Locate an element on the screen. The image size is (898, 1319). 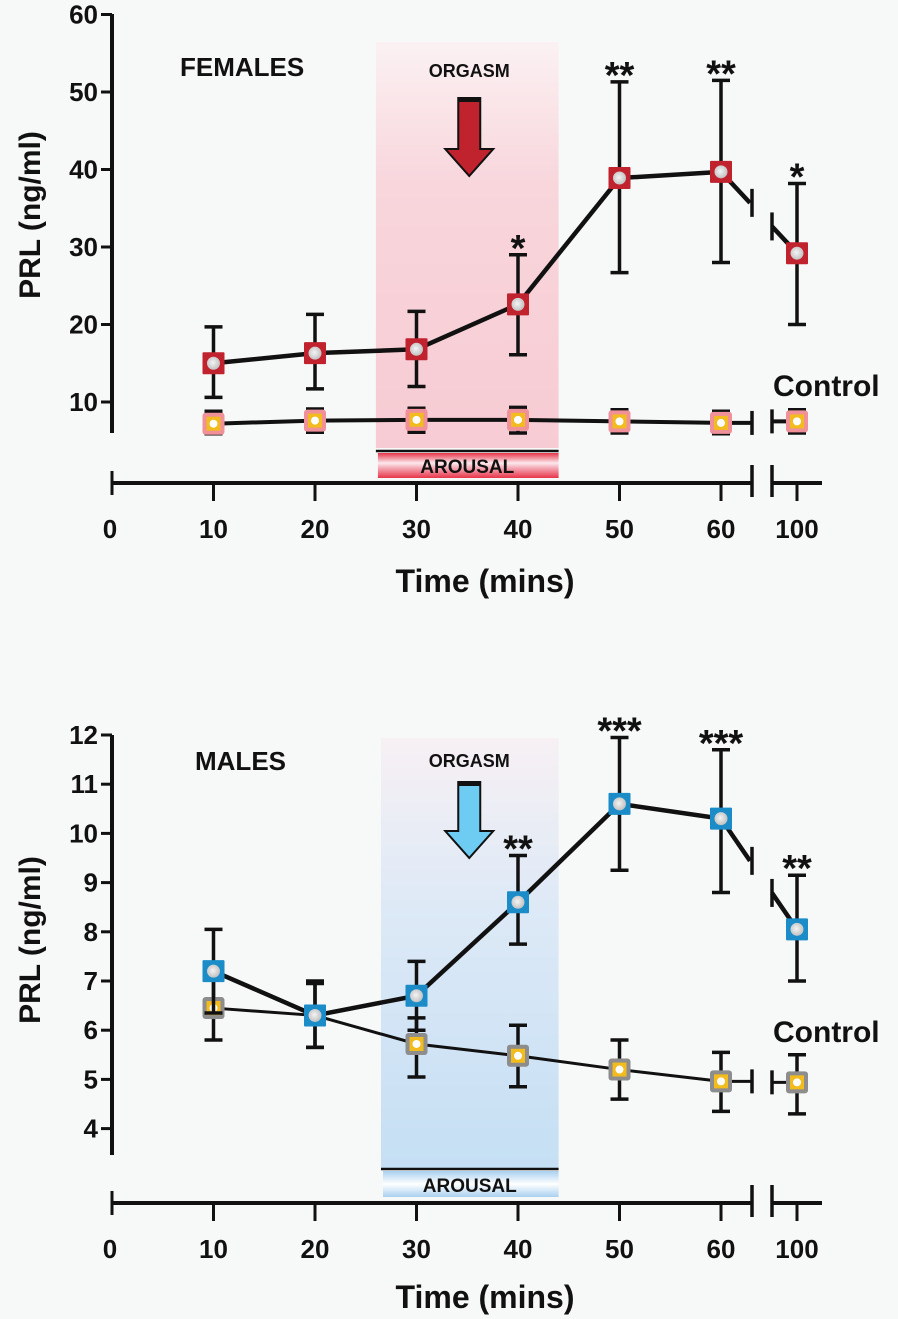
y-tick-label: 50 is located at coordinates (83, 92).